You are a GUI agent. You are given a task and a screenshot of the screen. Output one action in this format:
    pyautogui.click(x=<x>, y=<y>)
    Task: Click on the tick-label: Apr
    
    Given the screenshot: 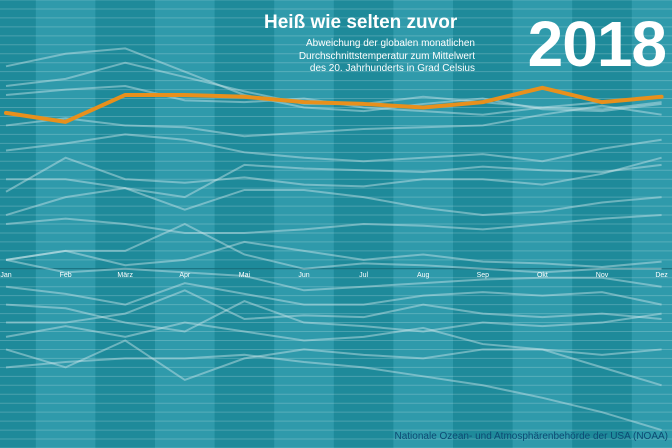 What is the action you would take?
    pyautogui.click(x=185, y=275)
    